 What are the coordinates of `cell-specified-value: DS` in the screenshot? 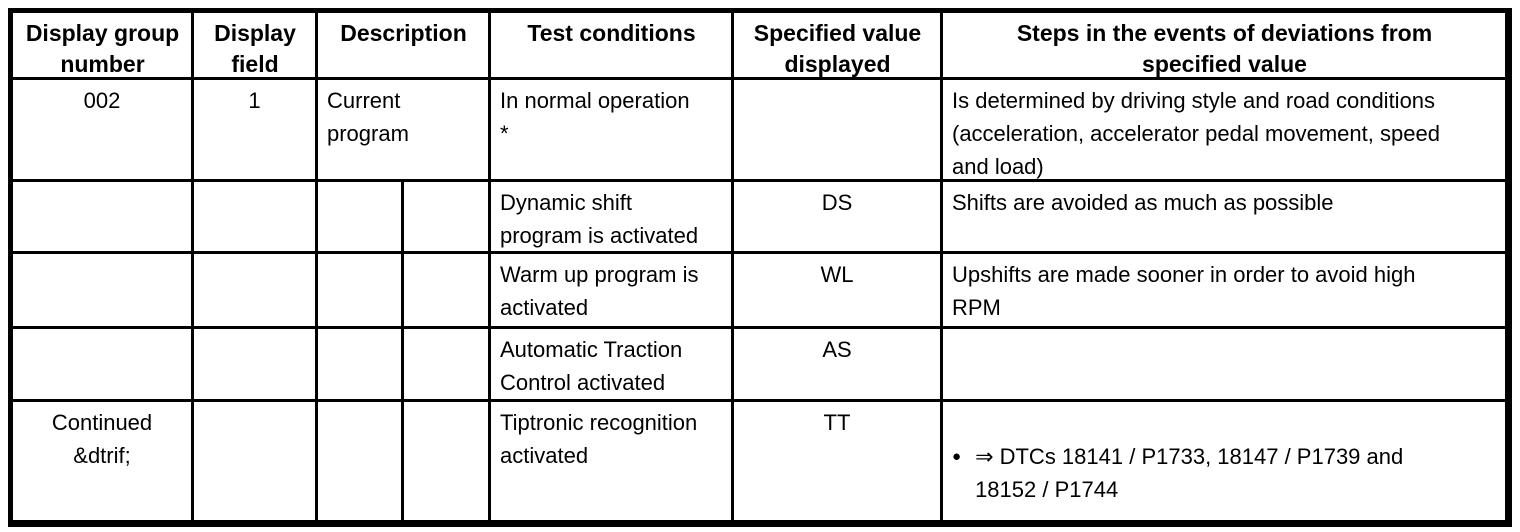 It's located at (838, 218).